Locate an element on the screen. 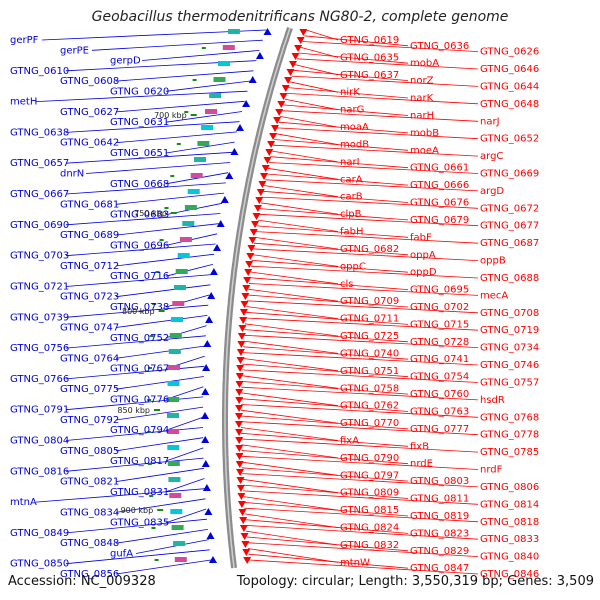  gene-label: narG is located at coordinates (352, 110).